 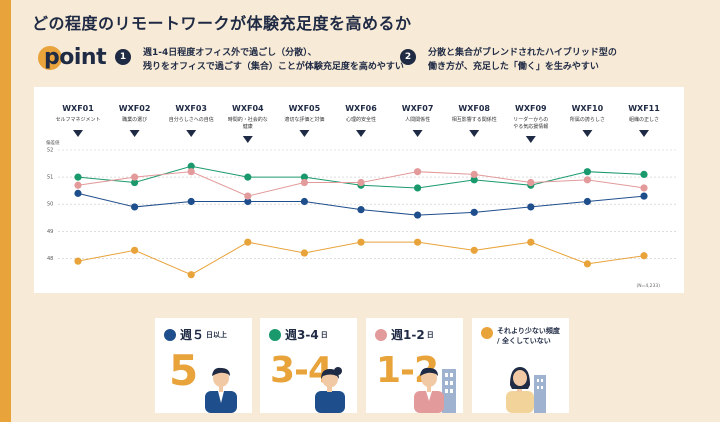 I want to click on legend-card-1-2days: 週1-2 日 1-2, so click(x=414, y=365).